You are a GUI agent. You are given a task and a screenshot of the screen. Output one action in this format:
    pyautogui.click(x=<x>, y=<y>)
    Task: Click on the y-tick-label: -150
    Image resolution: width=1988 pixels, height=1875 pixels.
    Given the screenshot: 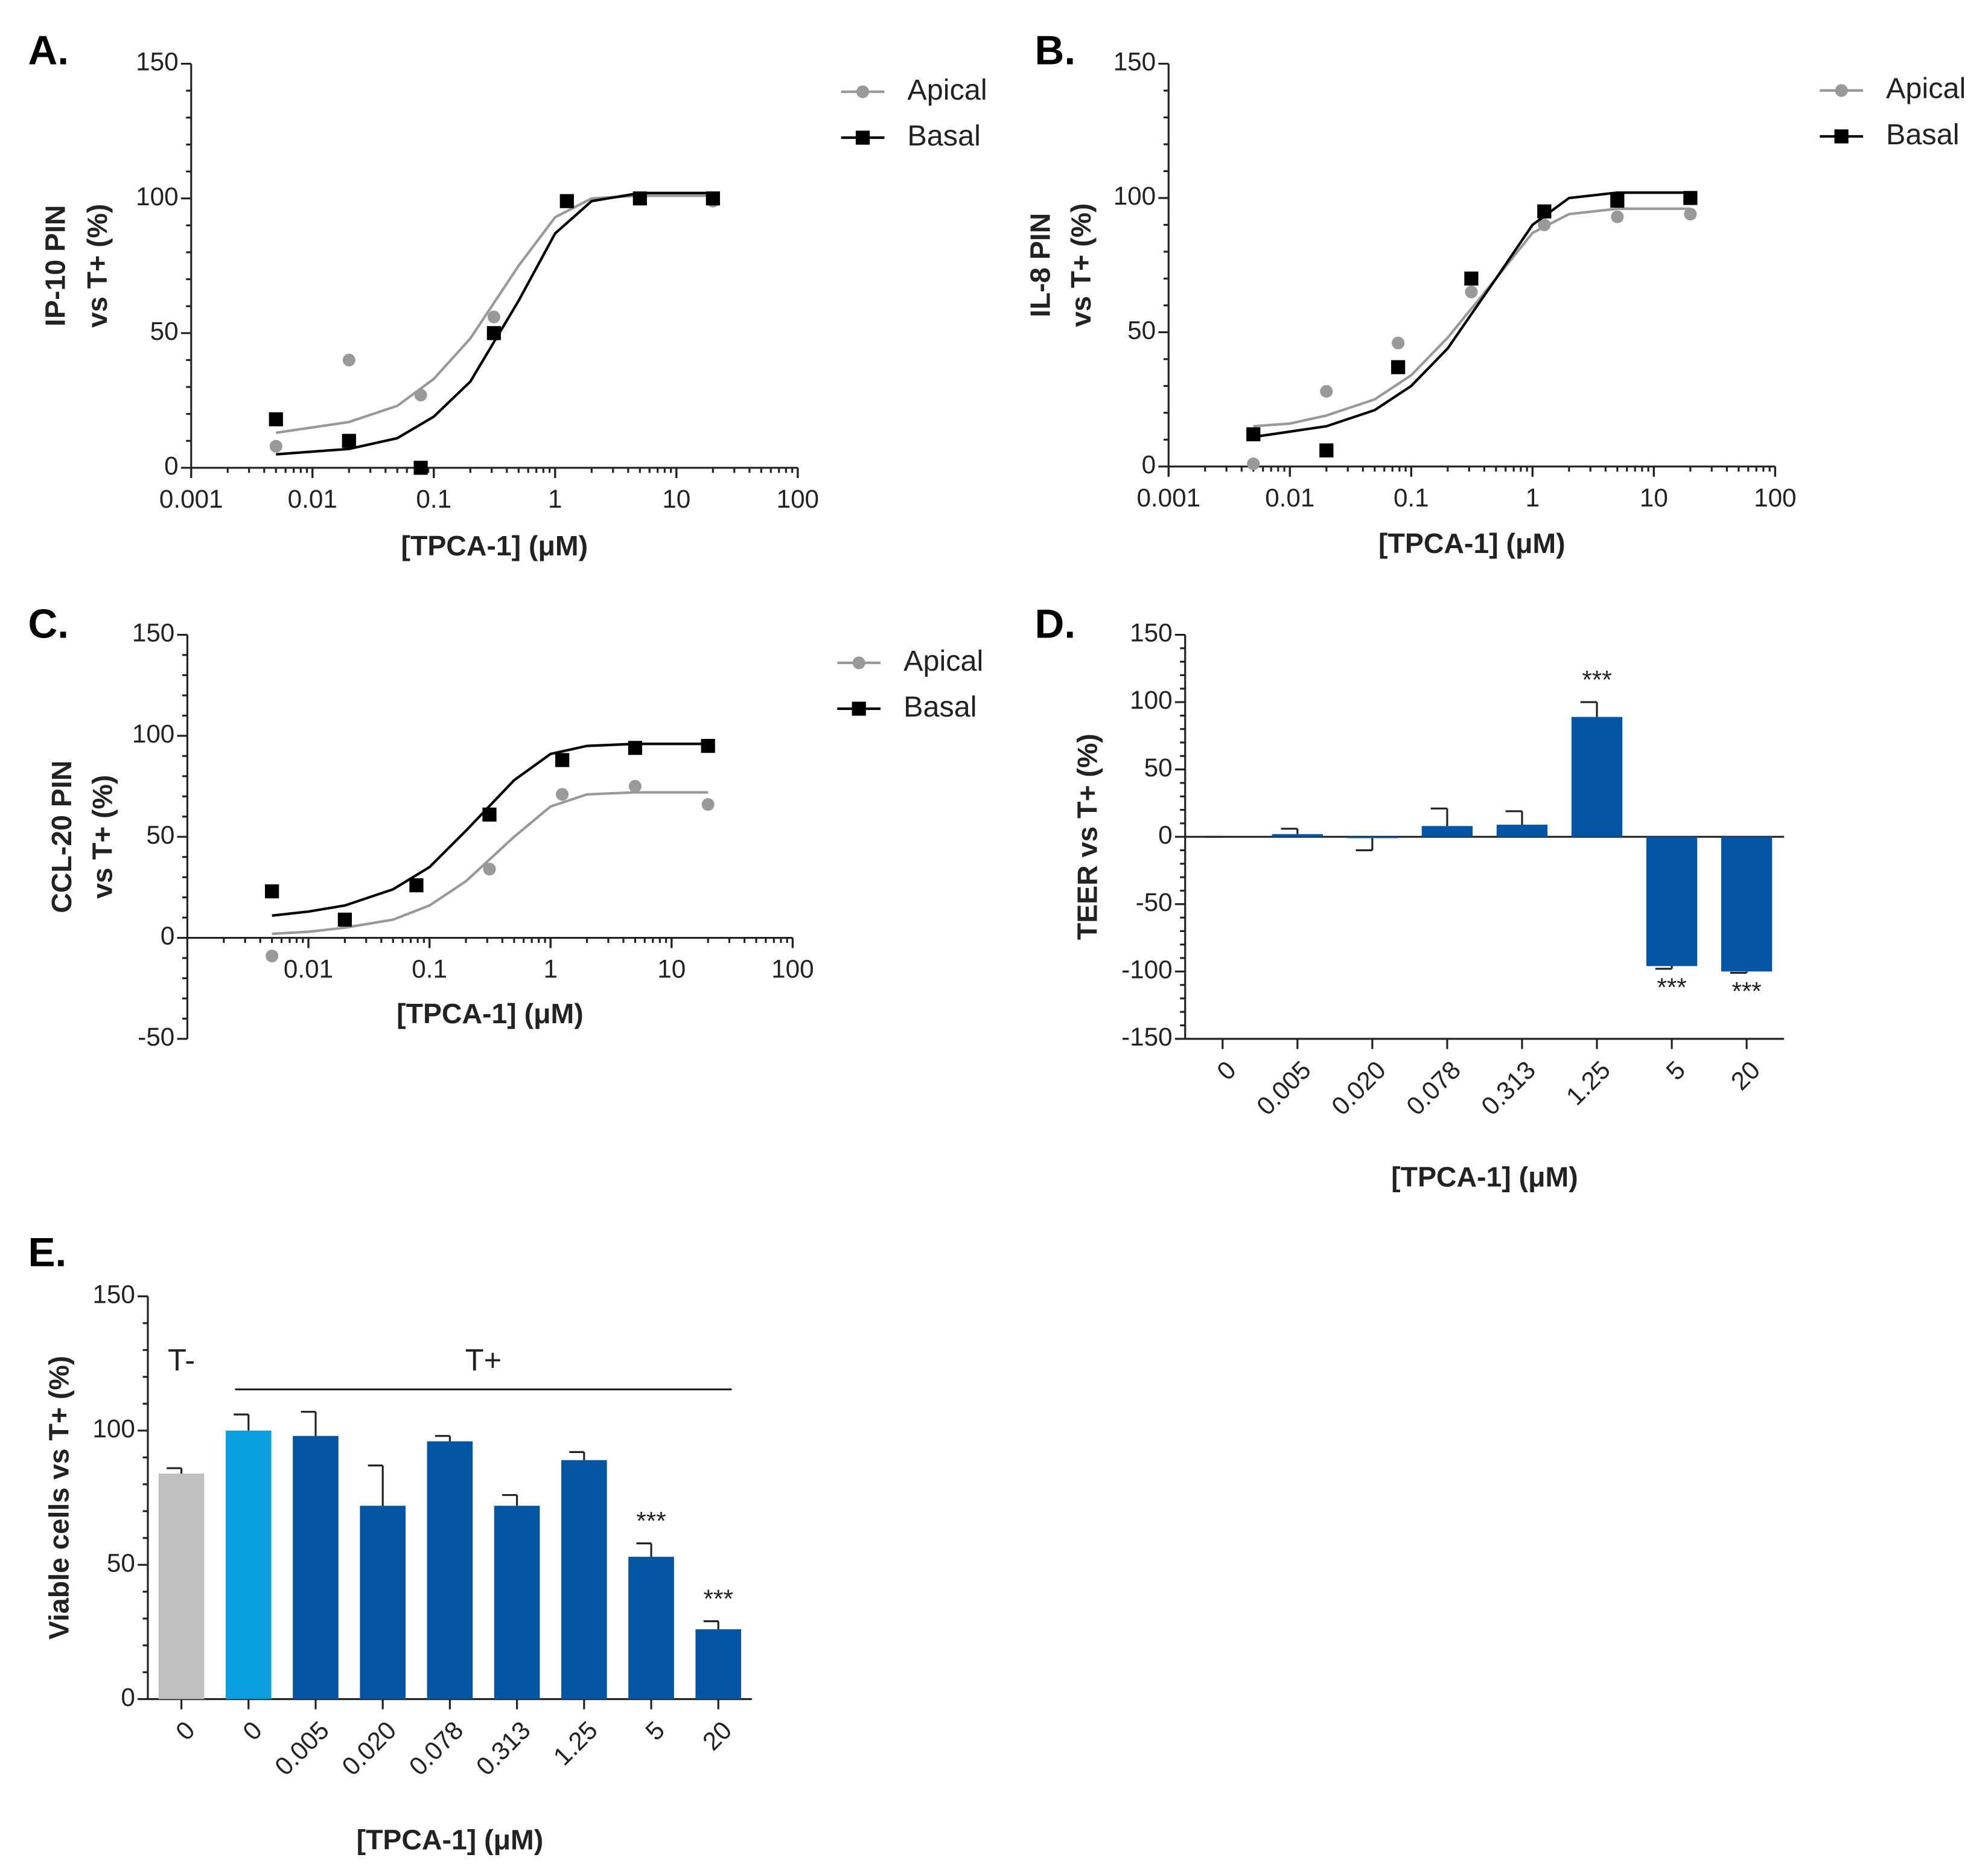 What is the action you would take?
    pyautogui.click(x=1147, y=1037)
    